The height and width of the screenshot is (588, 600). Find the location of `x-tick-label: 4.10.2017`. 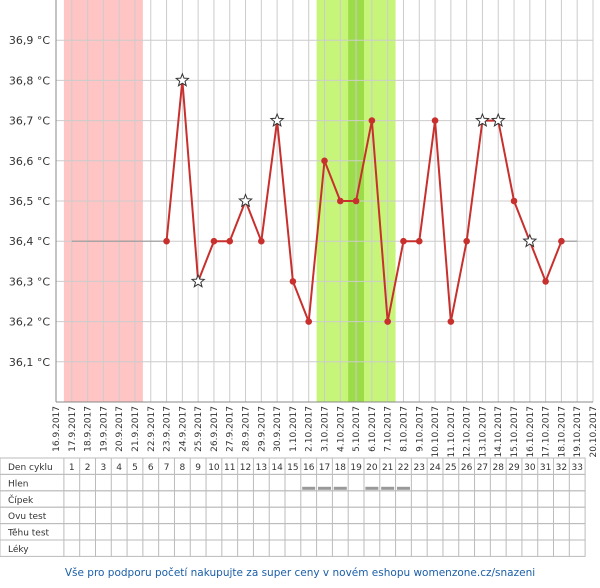

x-tick-label: 4.10.2017 is located at coordinates (341, 429).